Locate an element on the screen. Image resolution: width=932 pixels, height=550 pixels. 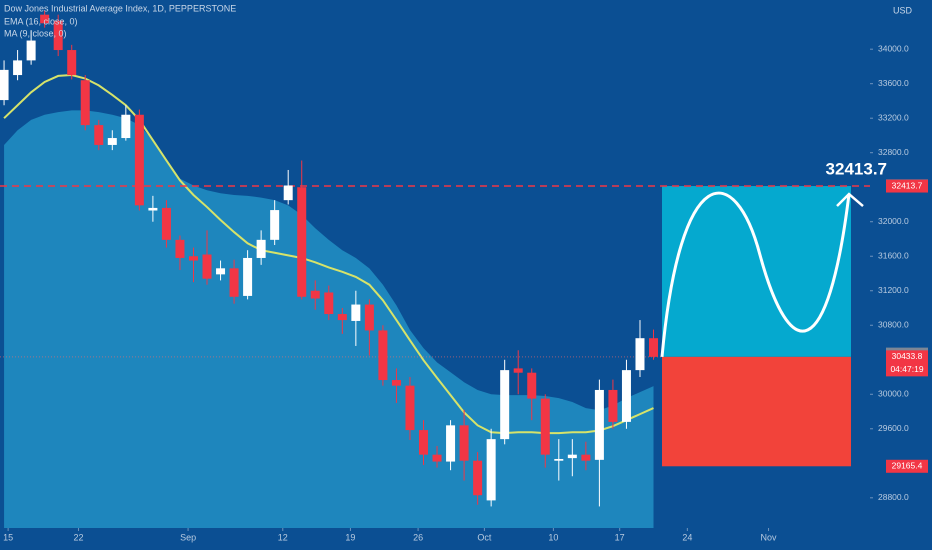
currency-label: USD is located at coordinates (903, 10).